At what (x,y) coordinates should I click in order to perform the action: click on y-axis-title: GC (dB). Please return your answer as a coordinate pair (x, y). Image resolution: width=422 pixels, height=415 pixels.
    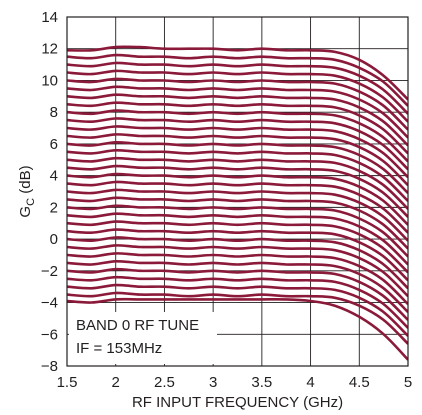
    Looking at the image, I should click on (27, 191).